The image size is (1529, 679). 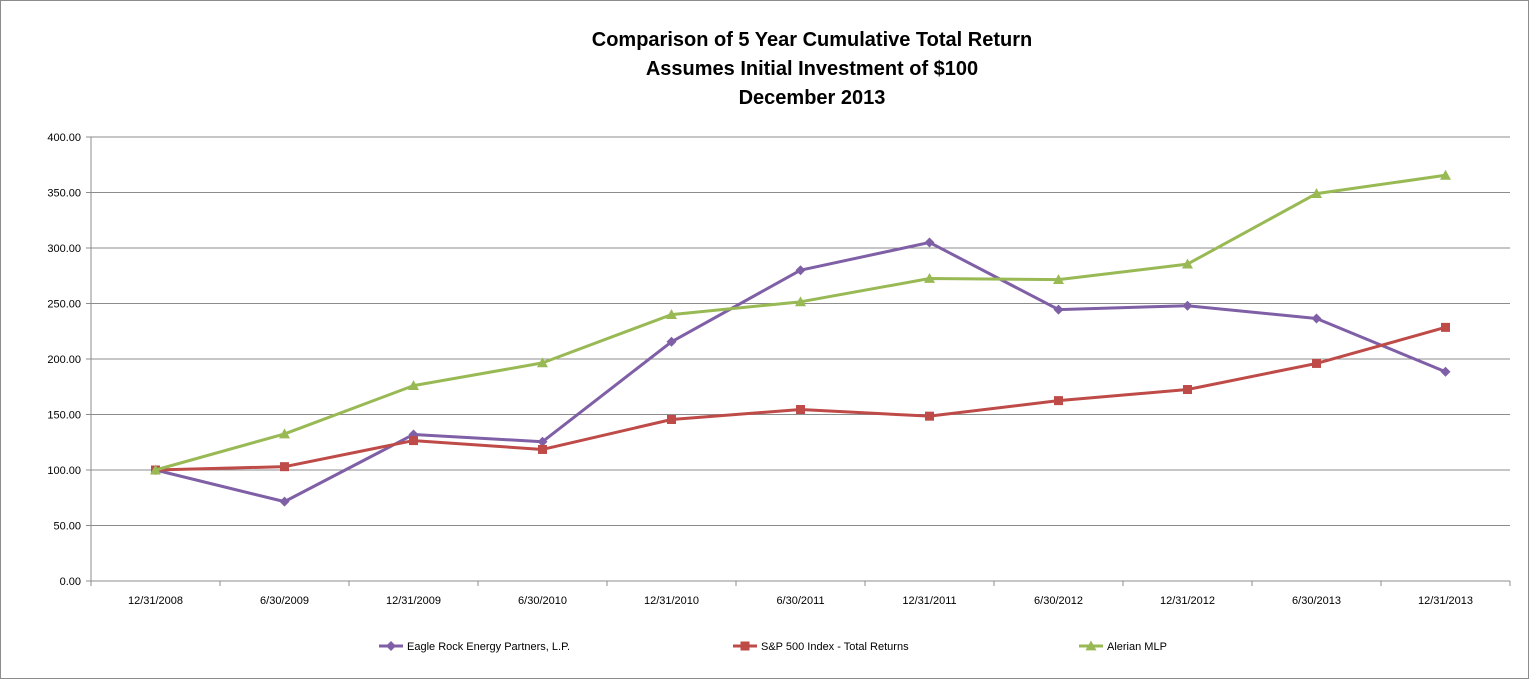 I want to click on legend-entry-0: Eagle Rock Energy Partners, L.P., so click(x=474, y=647).